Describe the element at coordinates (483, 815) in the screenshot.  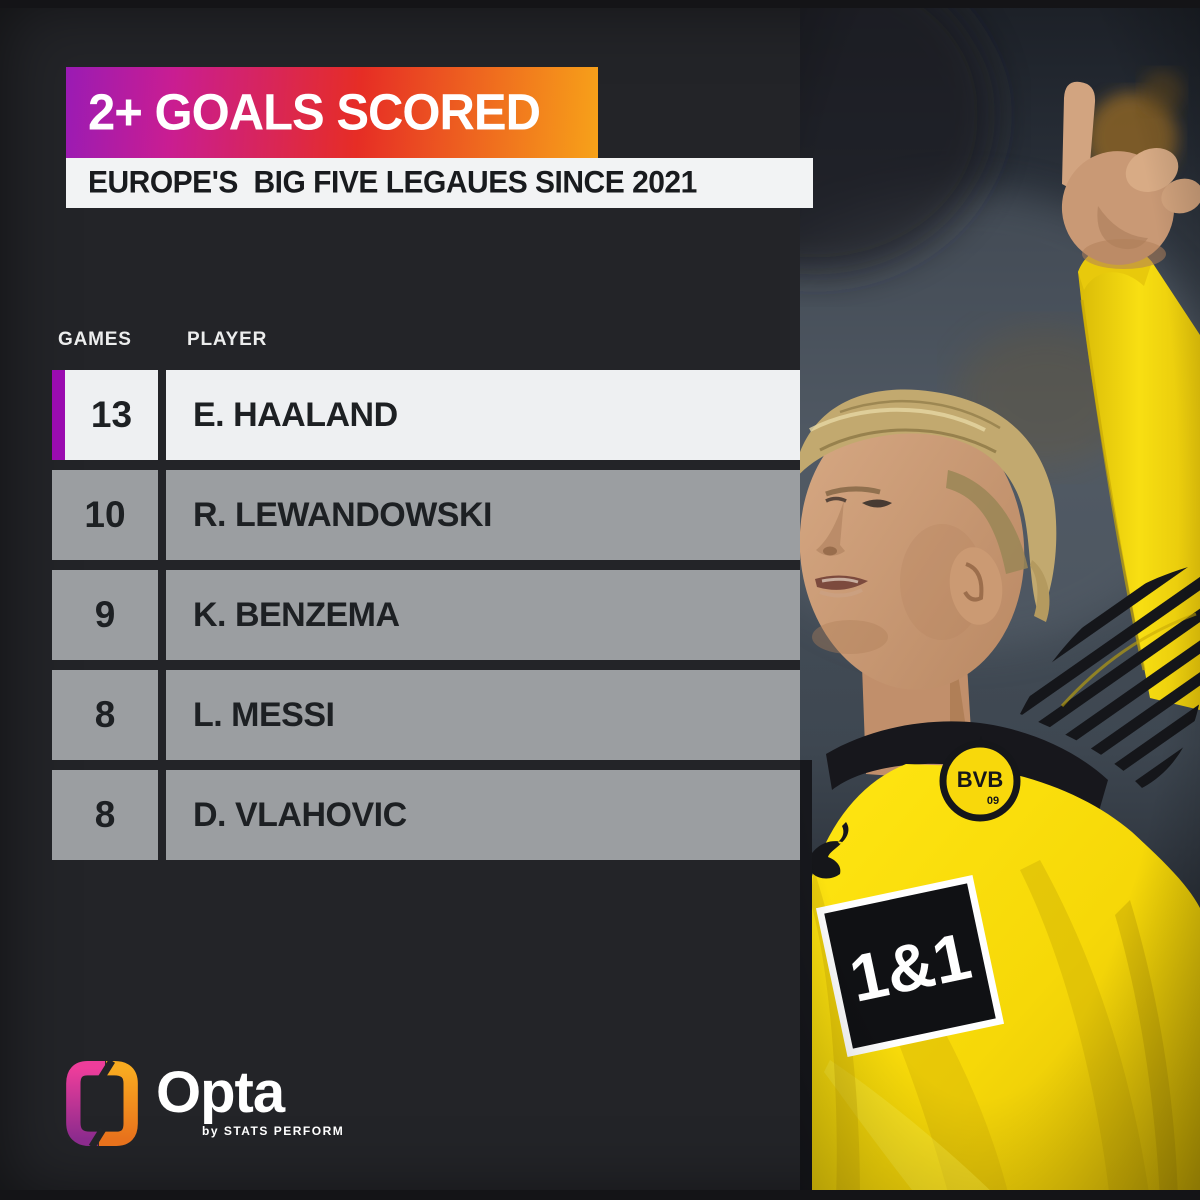
I see `player-name: D. VLAHOVIC` at that location.